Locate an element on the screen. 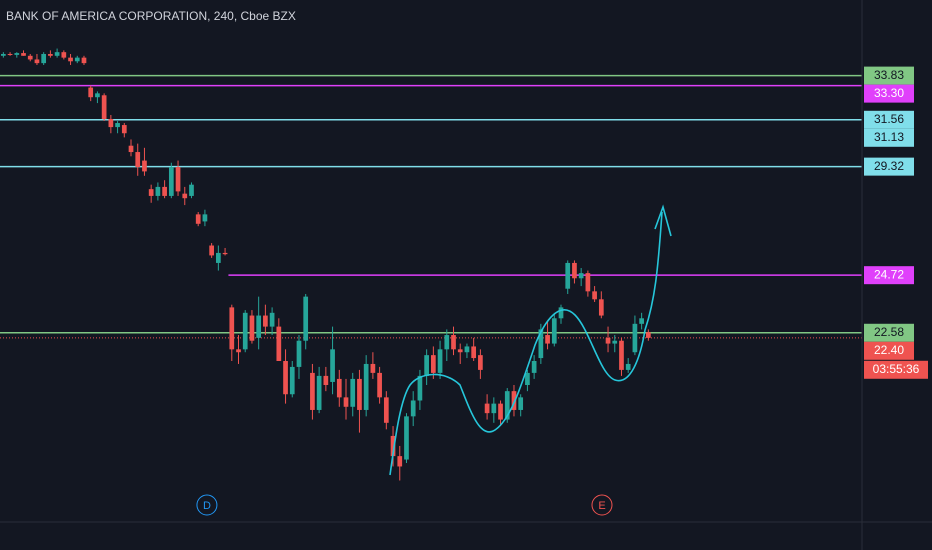  event-label: D is located at coordinates (207, 506).